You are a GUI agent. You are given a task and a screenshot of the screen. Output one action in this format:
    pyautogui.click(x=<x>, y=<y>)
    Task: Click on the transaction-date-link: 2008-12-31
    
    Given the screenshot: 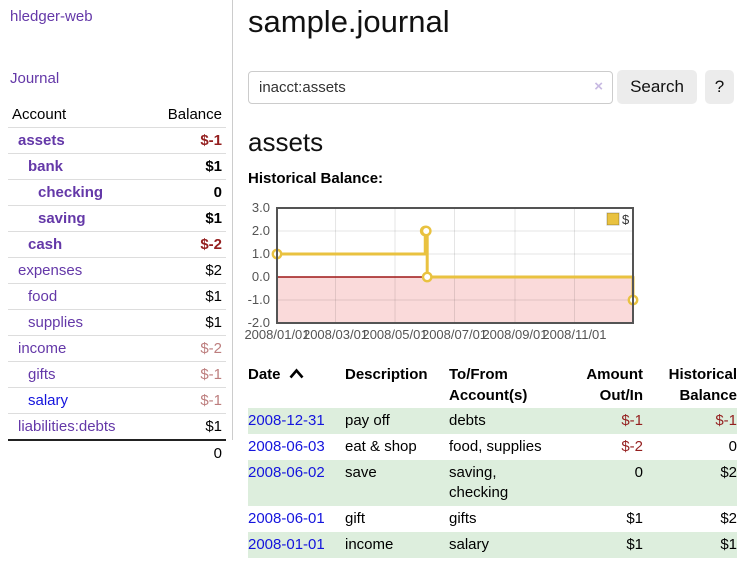 What is the action you would take?
    pyautogui.click(x=286, y=420)
    